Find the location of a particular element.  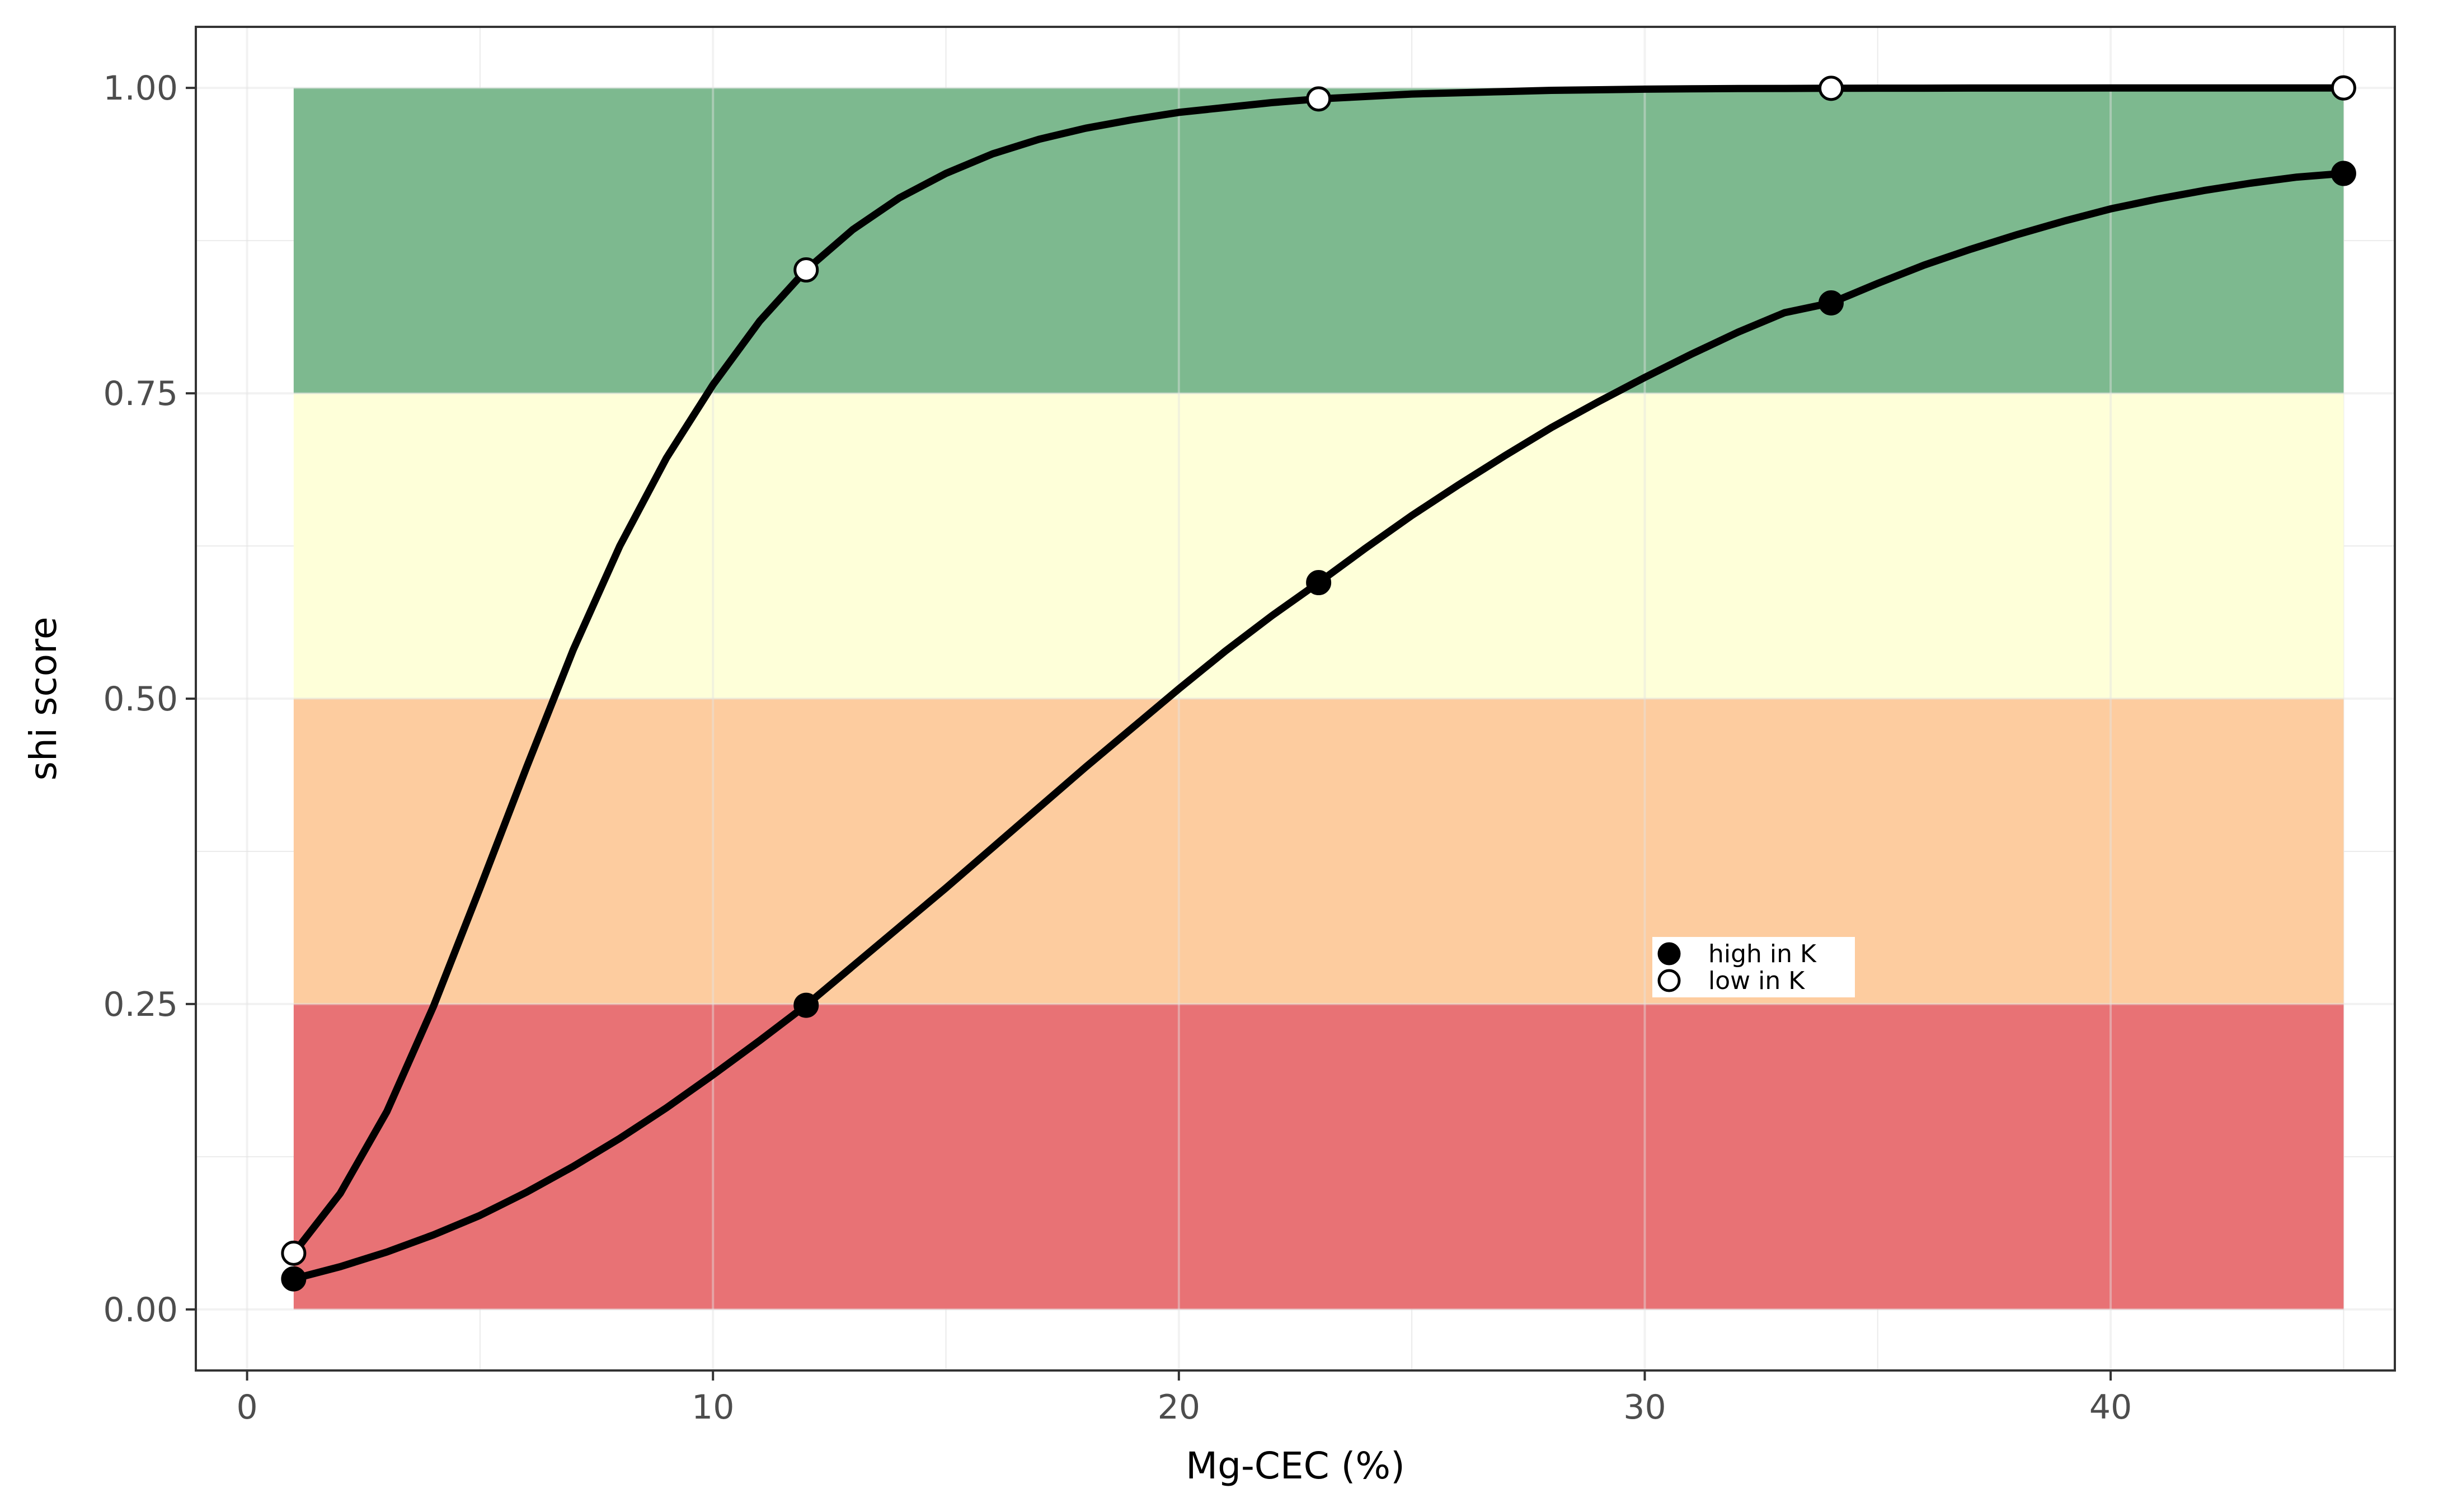

x-tick-label: 30 is located at coordinates (1644, 1407).